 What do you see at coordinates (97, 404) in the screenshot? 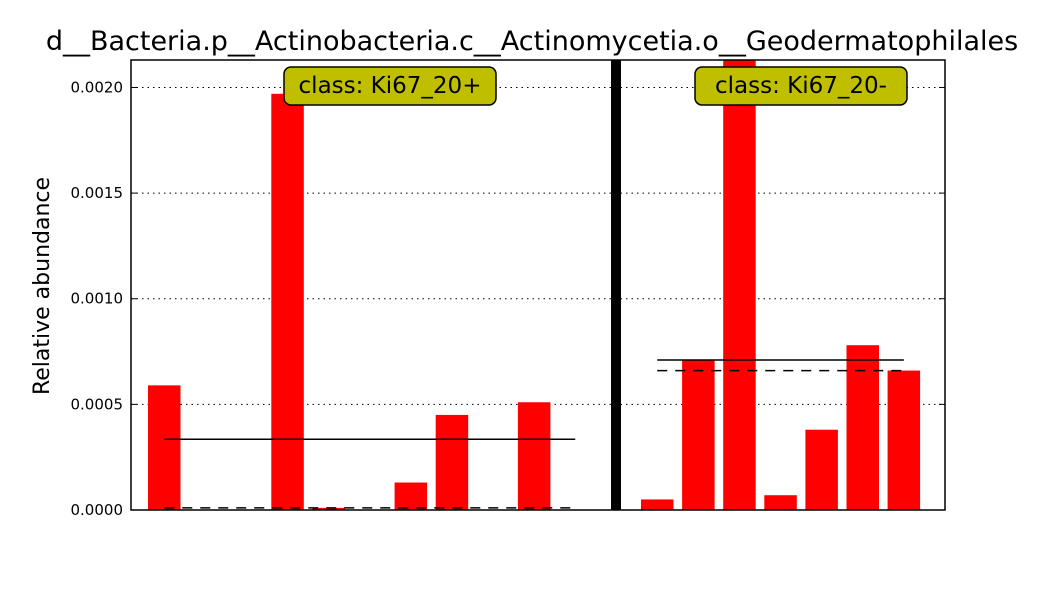
I see `y-tick-label: 0.0005` at bounding box center [97, 404].